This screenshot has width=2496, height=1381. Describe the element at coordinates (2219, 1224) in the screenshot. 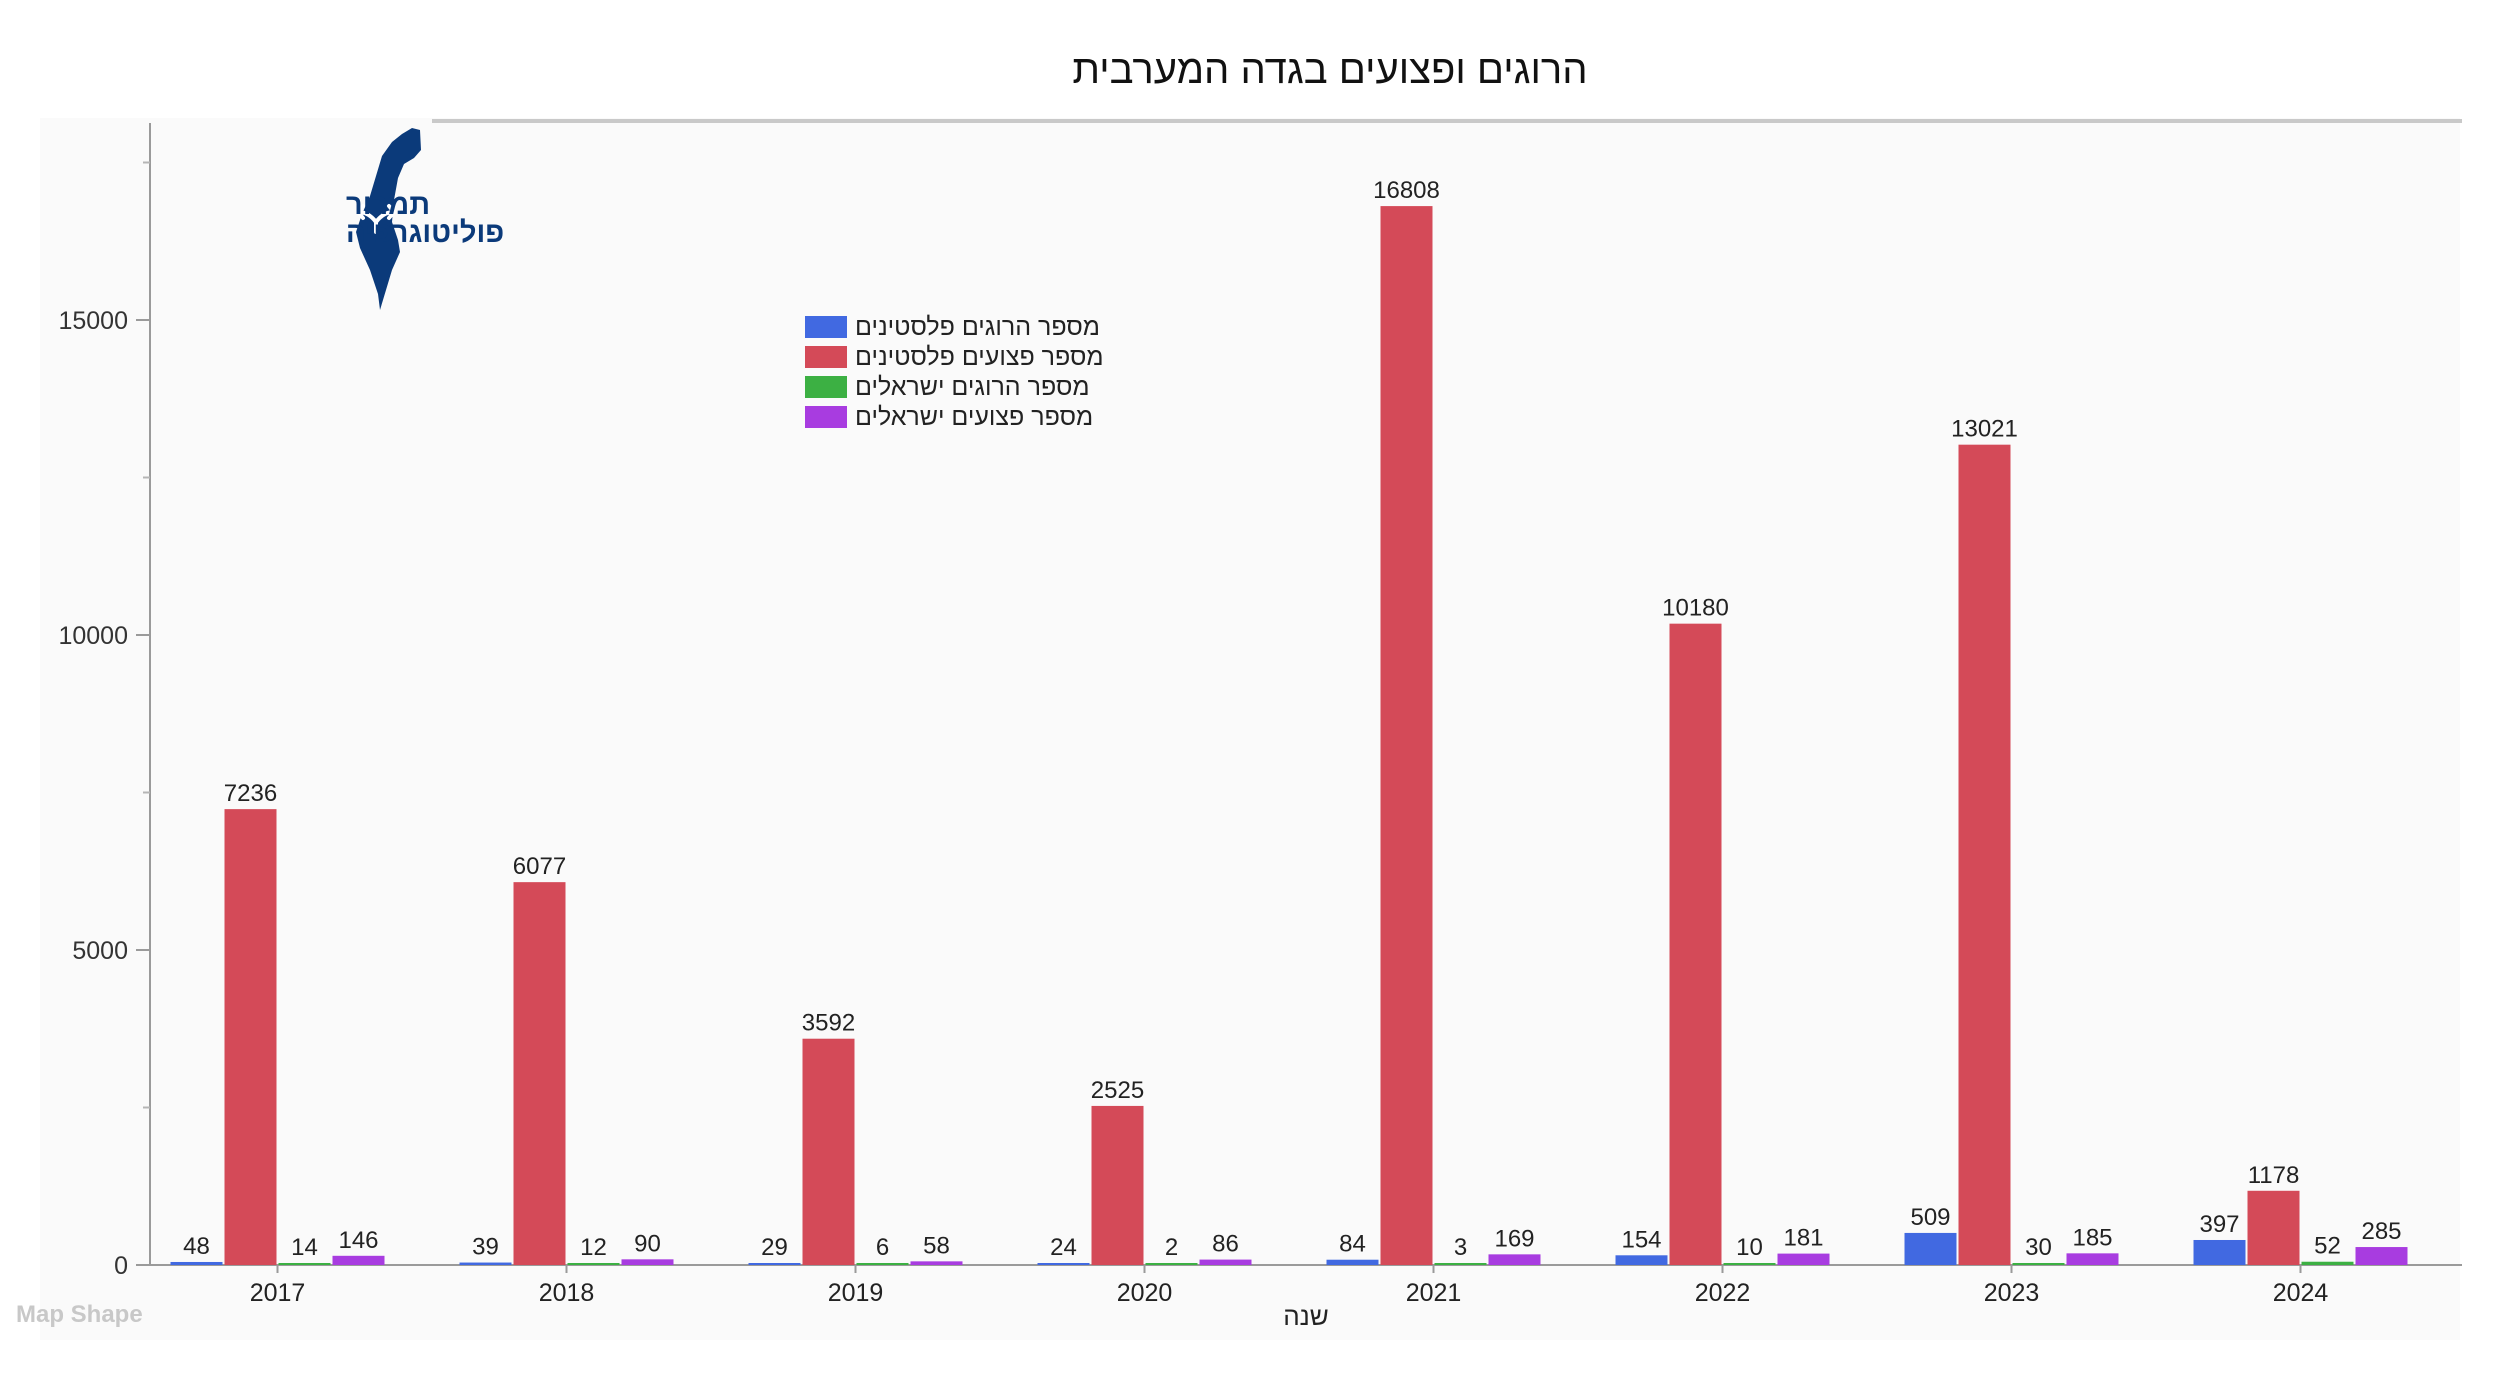

I see `bar-value-label: 397` at that location.